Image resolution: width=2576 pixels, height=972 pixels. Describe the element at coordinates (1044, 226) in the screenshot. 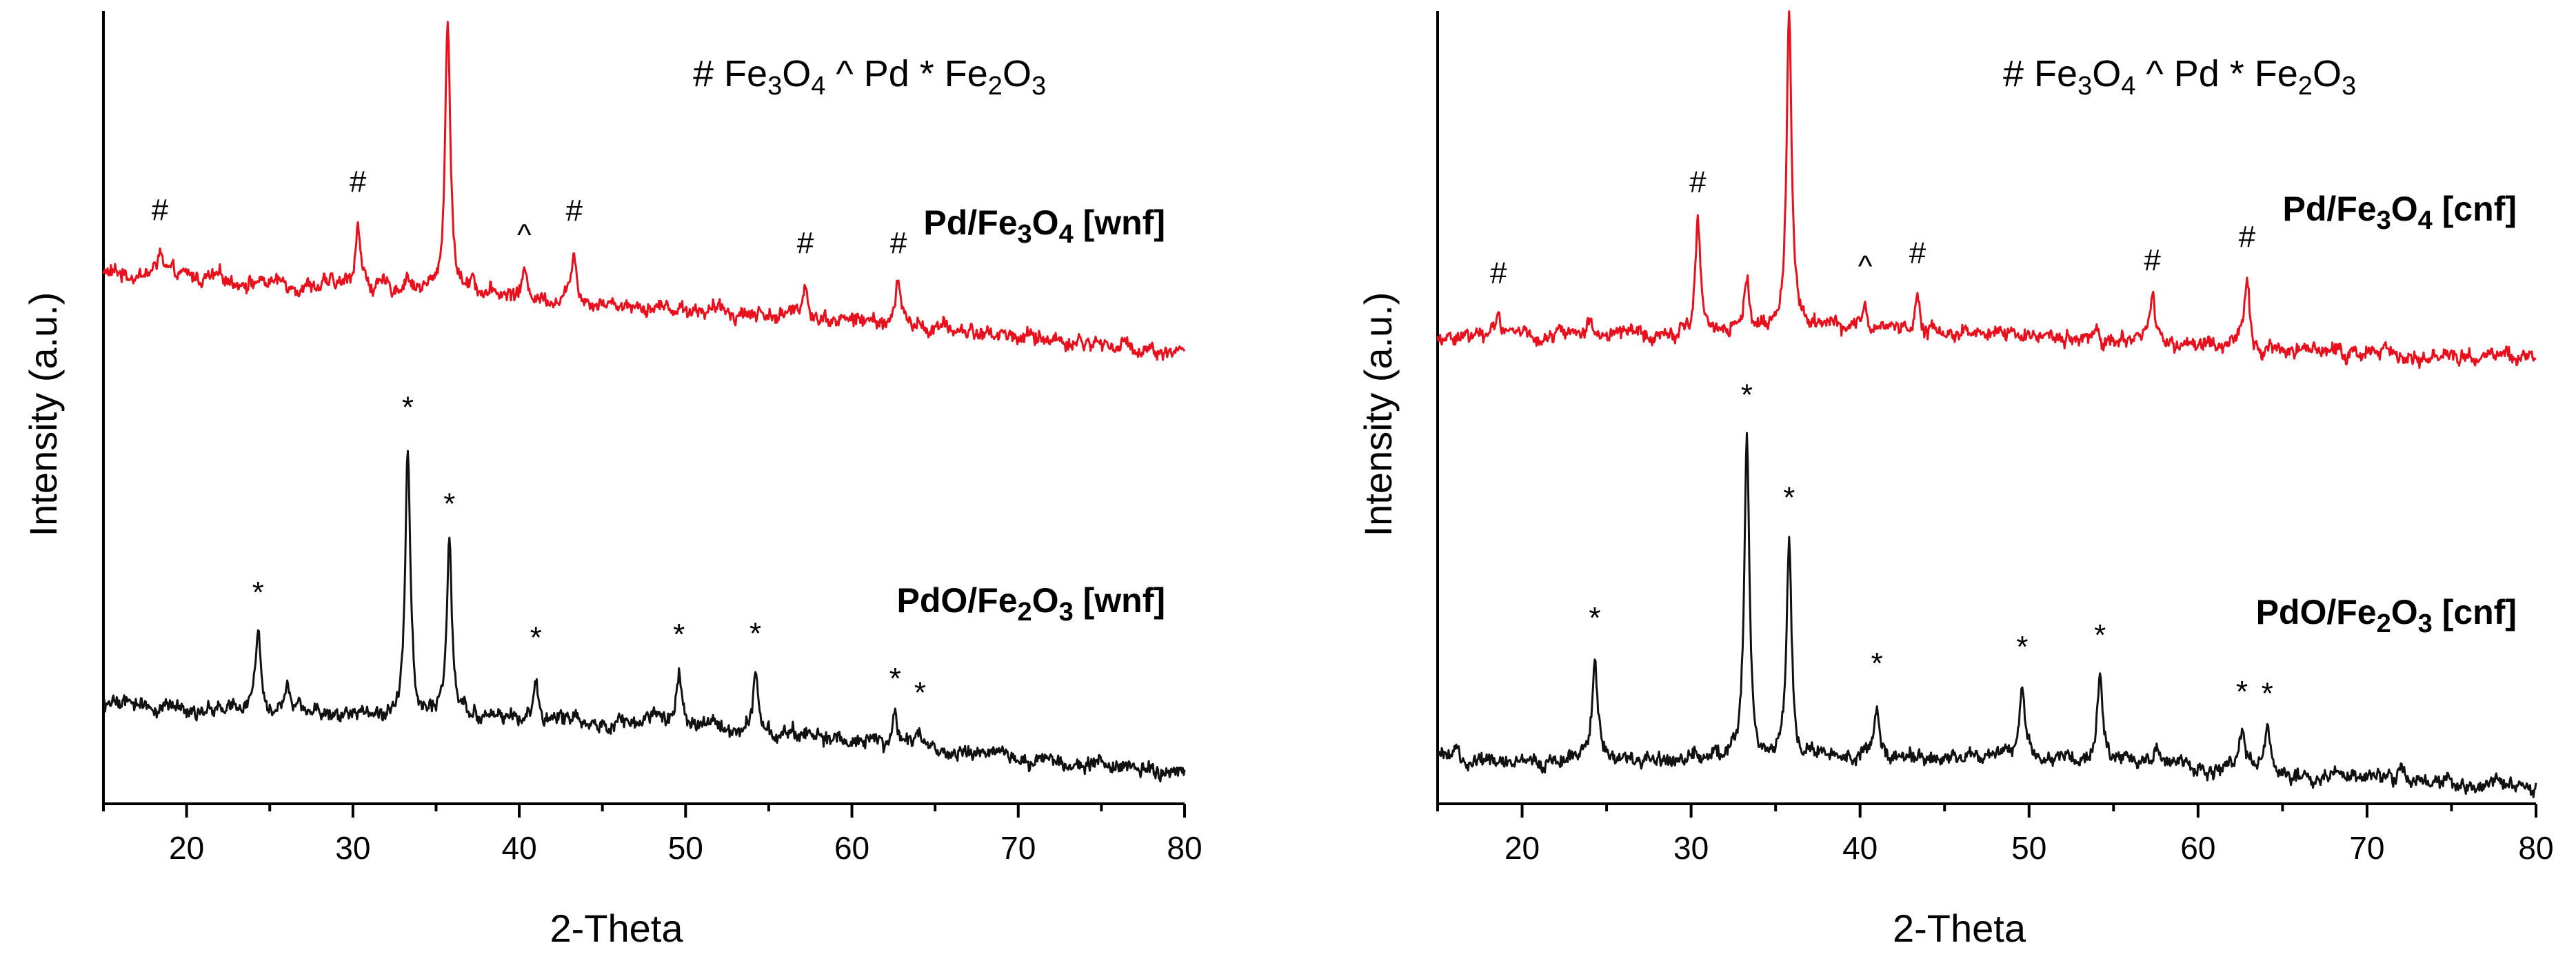

I see `sample-label: Pd/Fe3O4 [wnf]` at that location.